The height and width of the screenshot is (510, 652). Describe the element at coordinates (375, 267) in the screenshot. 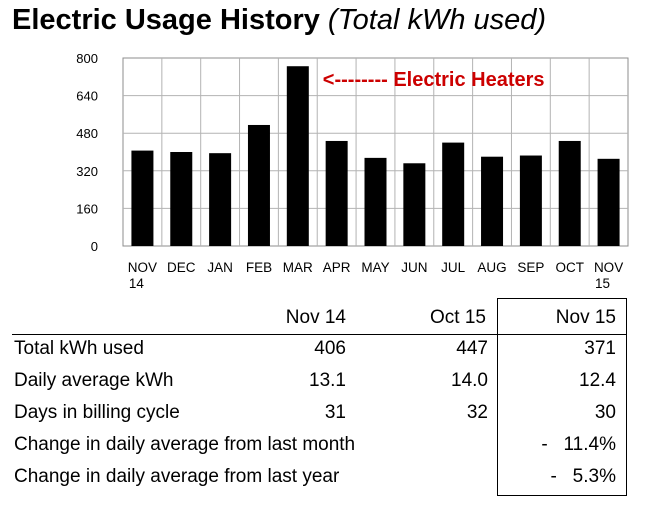

I see `x-tick-label: MAY` at that location.